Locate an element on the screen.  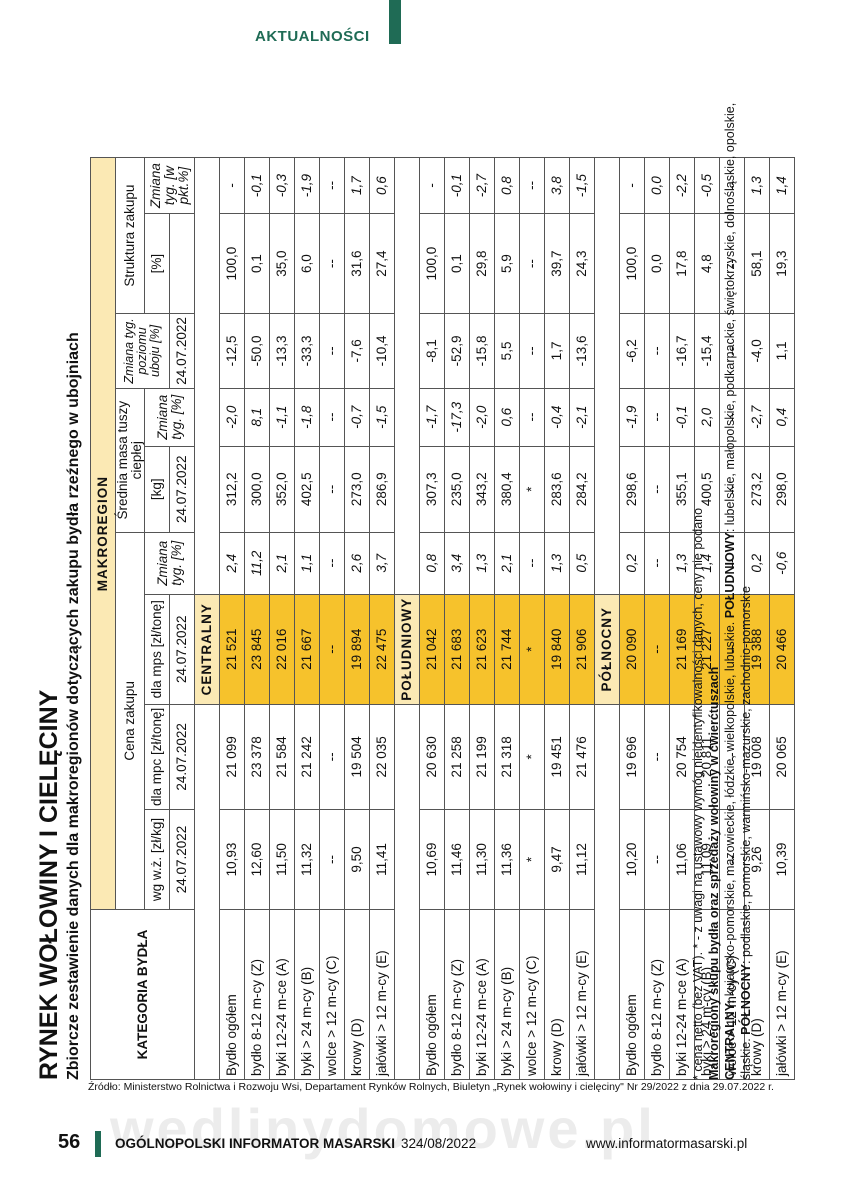
value-cell: 300,0 is located at coordinates (257, 489).